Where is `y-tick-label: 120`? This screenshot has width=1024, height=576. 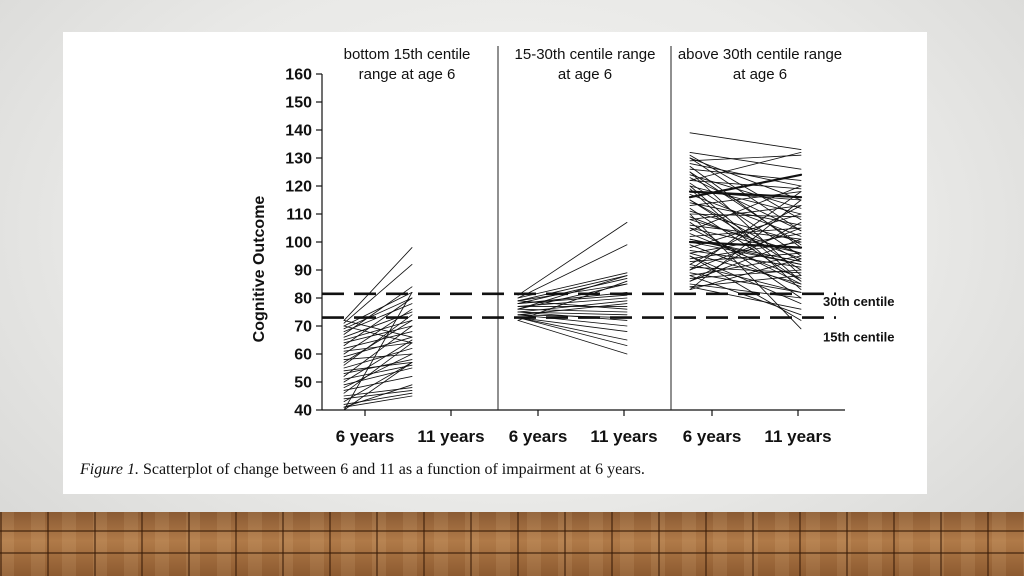
y-tick-label: 120 is located at coordinates (298, 187).